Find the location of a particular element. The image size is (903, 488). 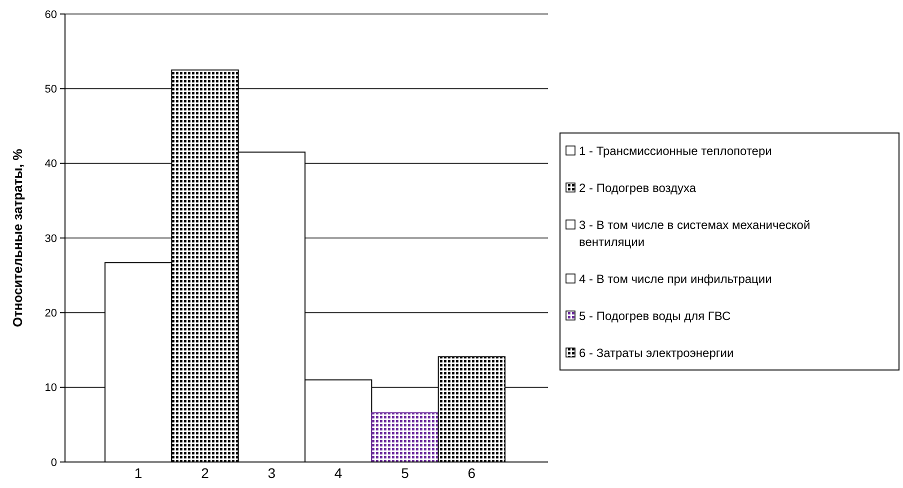

legend-label: 4 - В том числе при инфильтрации is located at coordinates (675, 279).